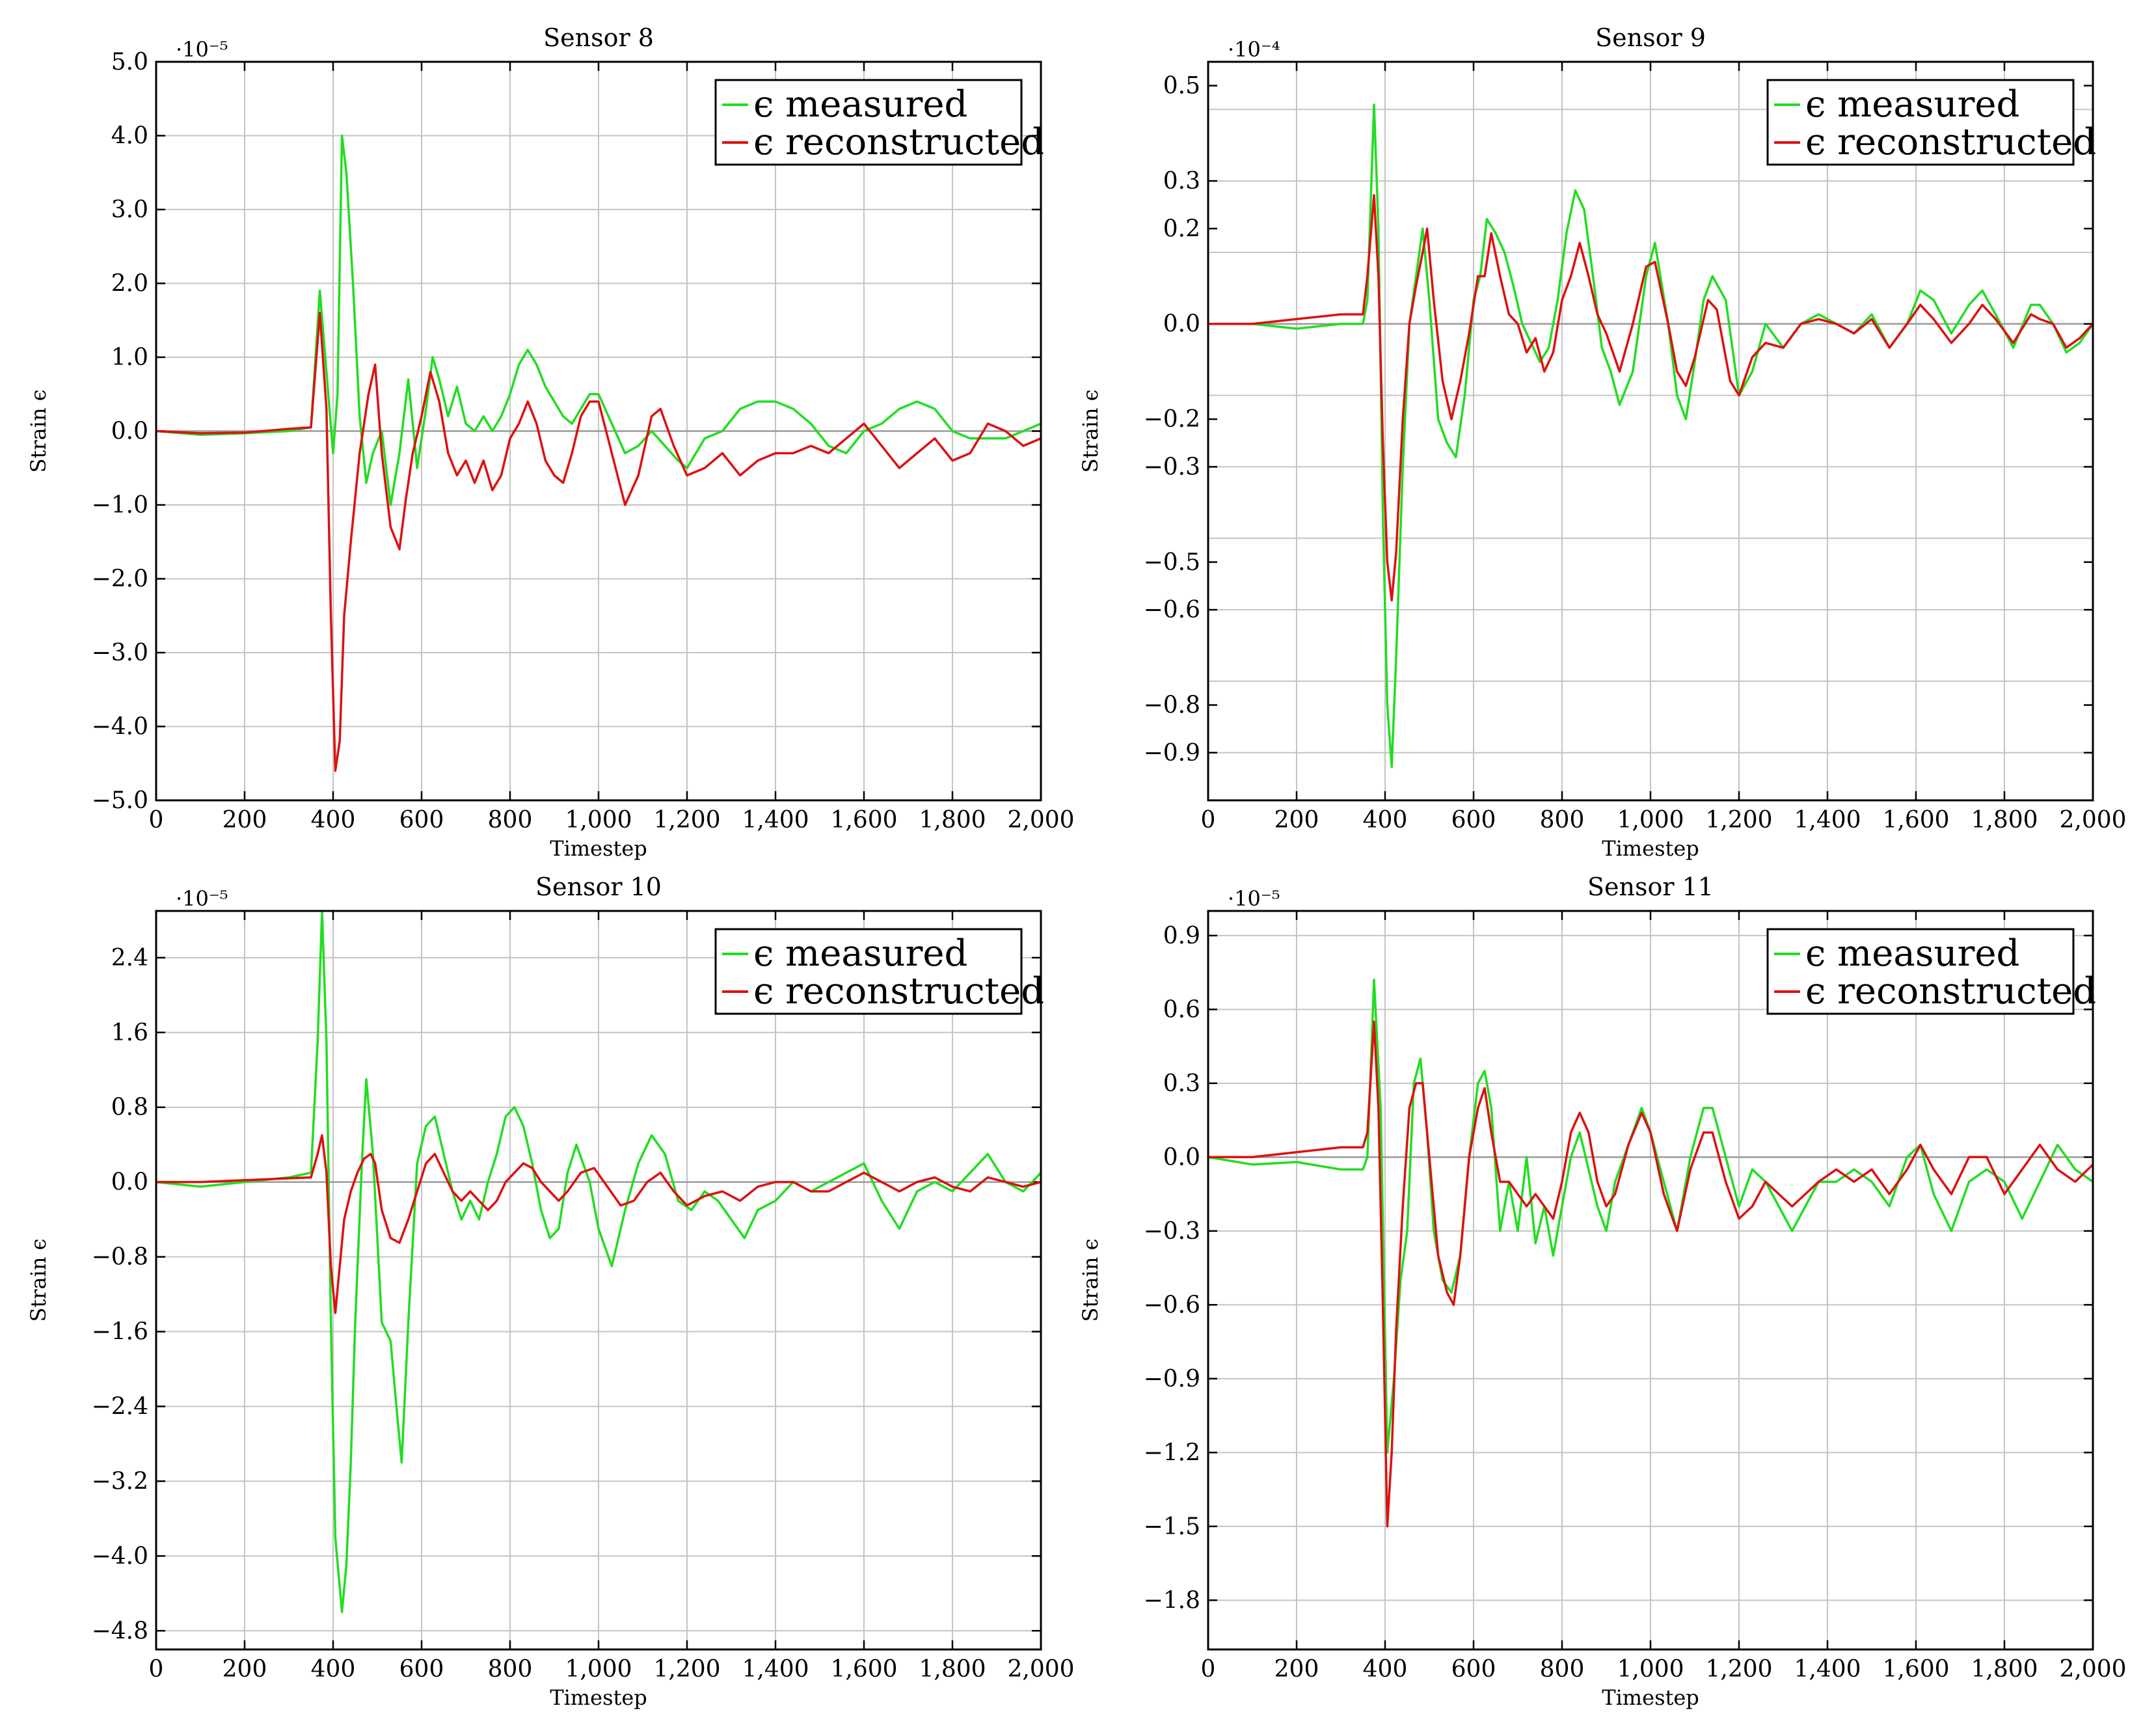  What do you see at coordinates (1172, 1452) in the screenshot?
I see `y-tick-label: −1.2` at bounding box center [1172, 1452].